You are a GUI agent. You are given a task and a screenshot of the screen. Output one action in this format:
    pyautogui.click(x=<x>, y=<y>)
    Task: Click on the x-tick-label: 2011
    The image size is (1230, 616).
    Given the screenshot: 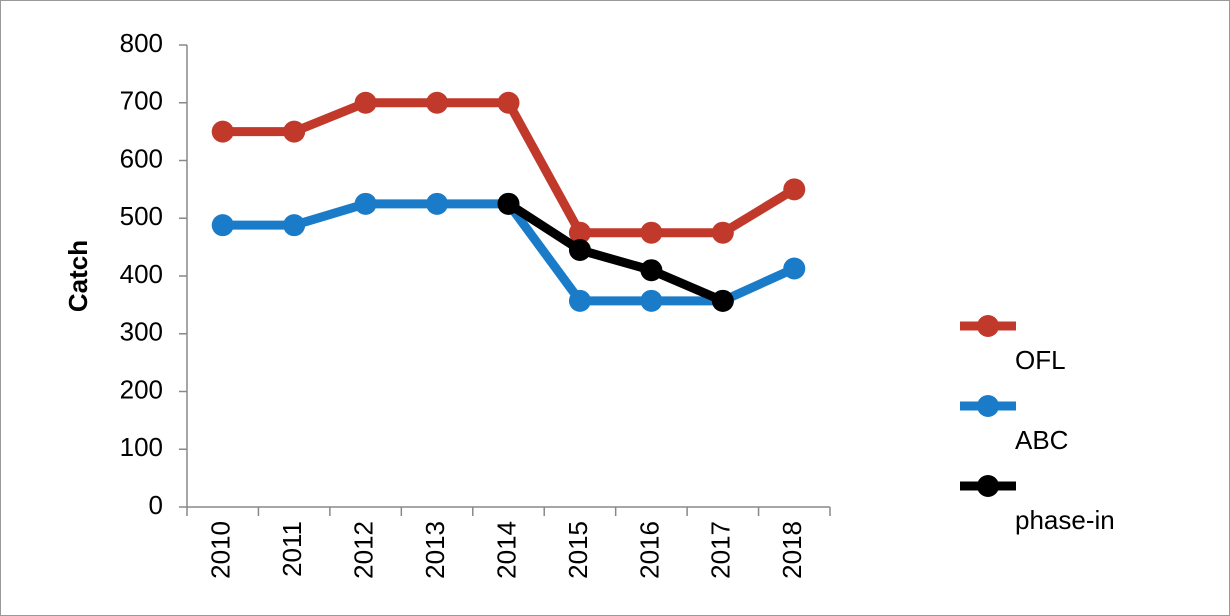 What is the action you would take?
    pyautogui.click(x=292, y=549)
    